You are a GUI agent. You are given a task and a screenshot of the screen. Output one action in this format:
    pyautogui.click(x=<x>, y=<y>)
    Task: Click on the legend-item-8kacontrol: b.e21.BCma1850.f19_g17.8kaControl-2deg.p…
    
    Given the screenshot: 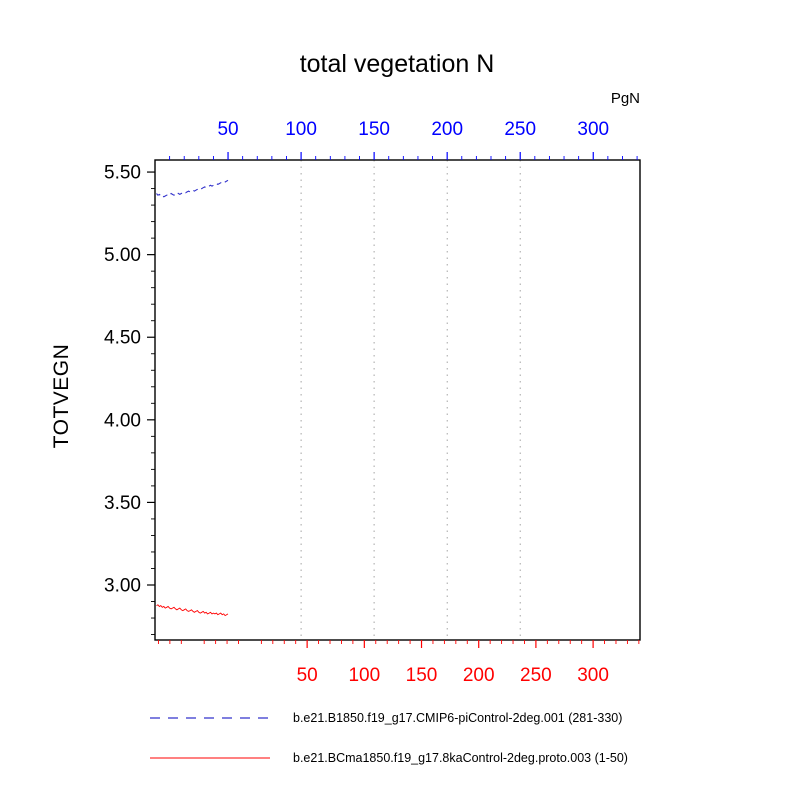 What is the action you would take?
    pyautogui.click(x=388, y=758)
    